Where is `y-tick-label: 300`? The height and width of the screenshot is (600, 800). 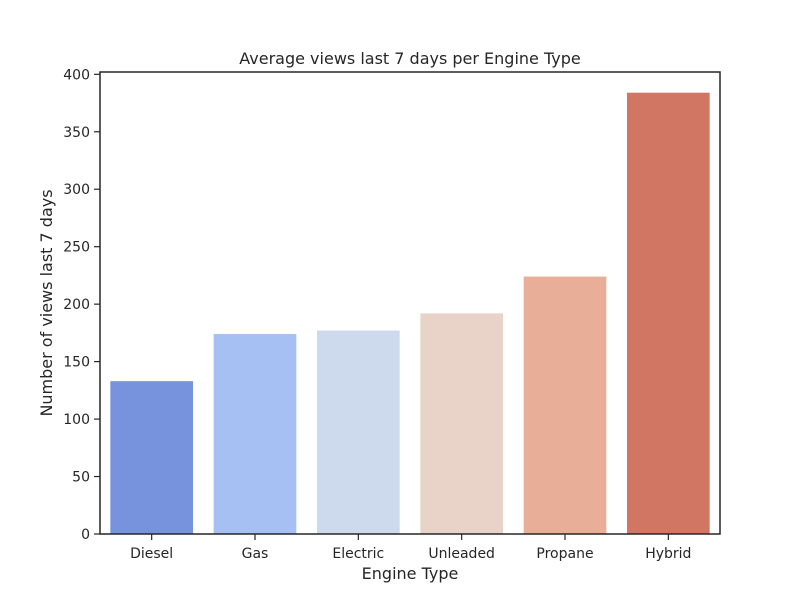
y-tick-label: 300 is located at coordinates (76, 190).